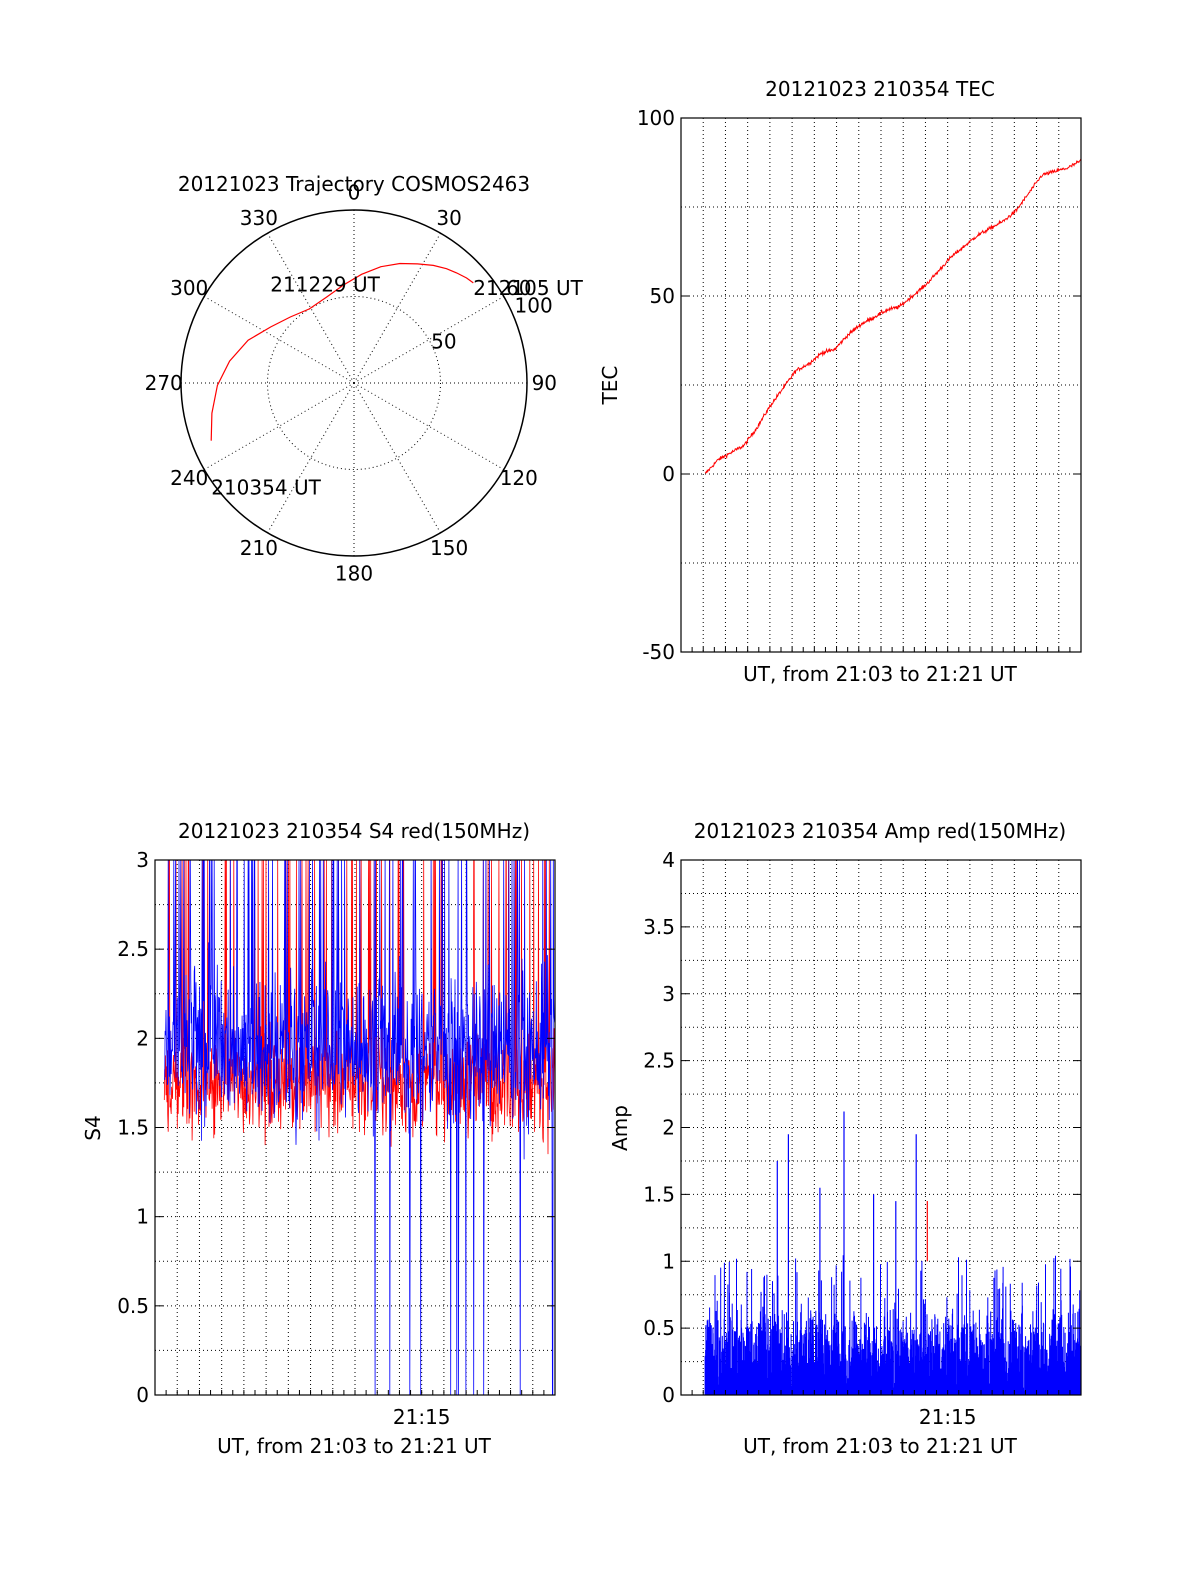 This screenshot has width=1200, height=1575. I want to click on amp-y-tick-label: 3.5, so click(659, 927).